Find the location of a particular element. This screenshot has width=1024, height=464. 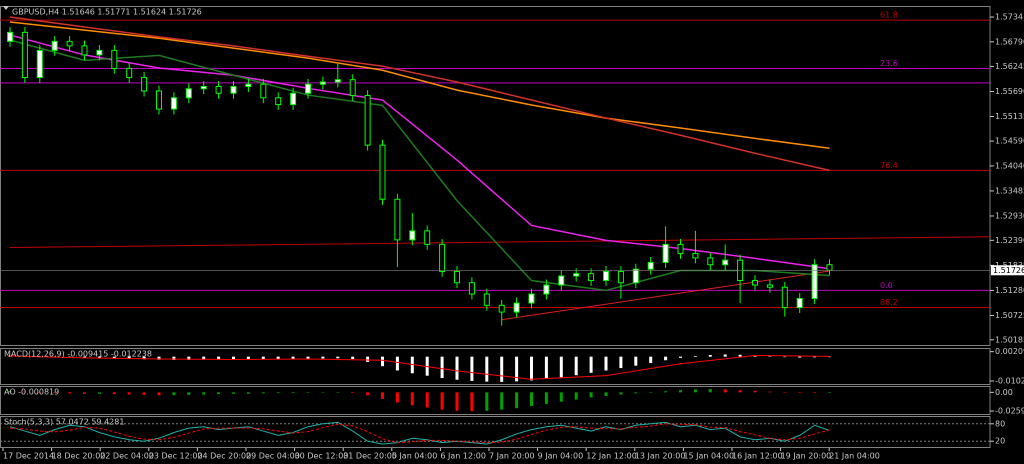

last-price-label: 1.51726 is located at coordinates (1008, 270).